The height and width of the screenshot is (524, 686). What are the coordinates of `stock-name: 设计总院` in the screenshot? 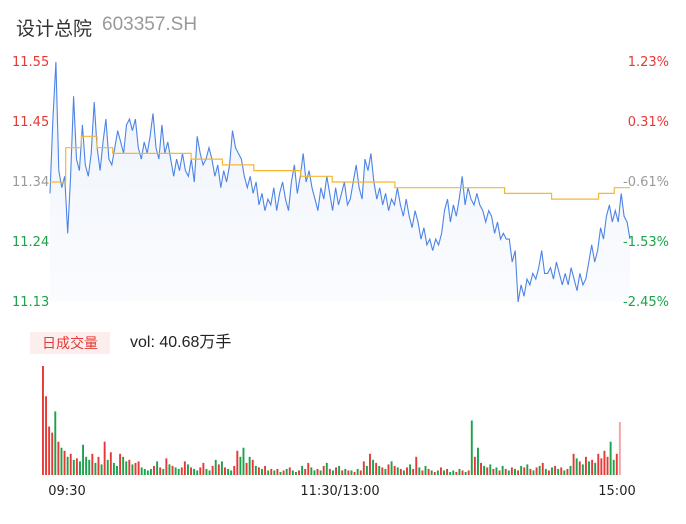 It's located at (54, 29).